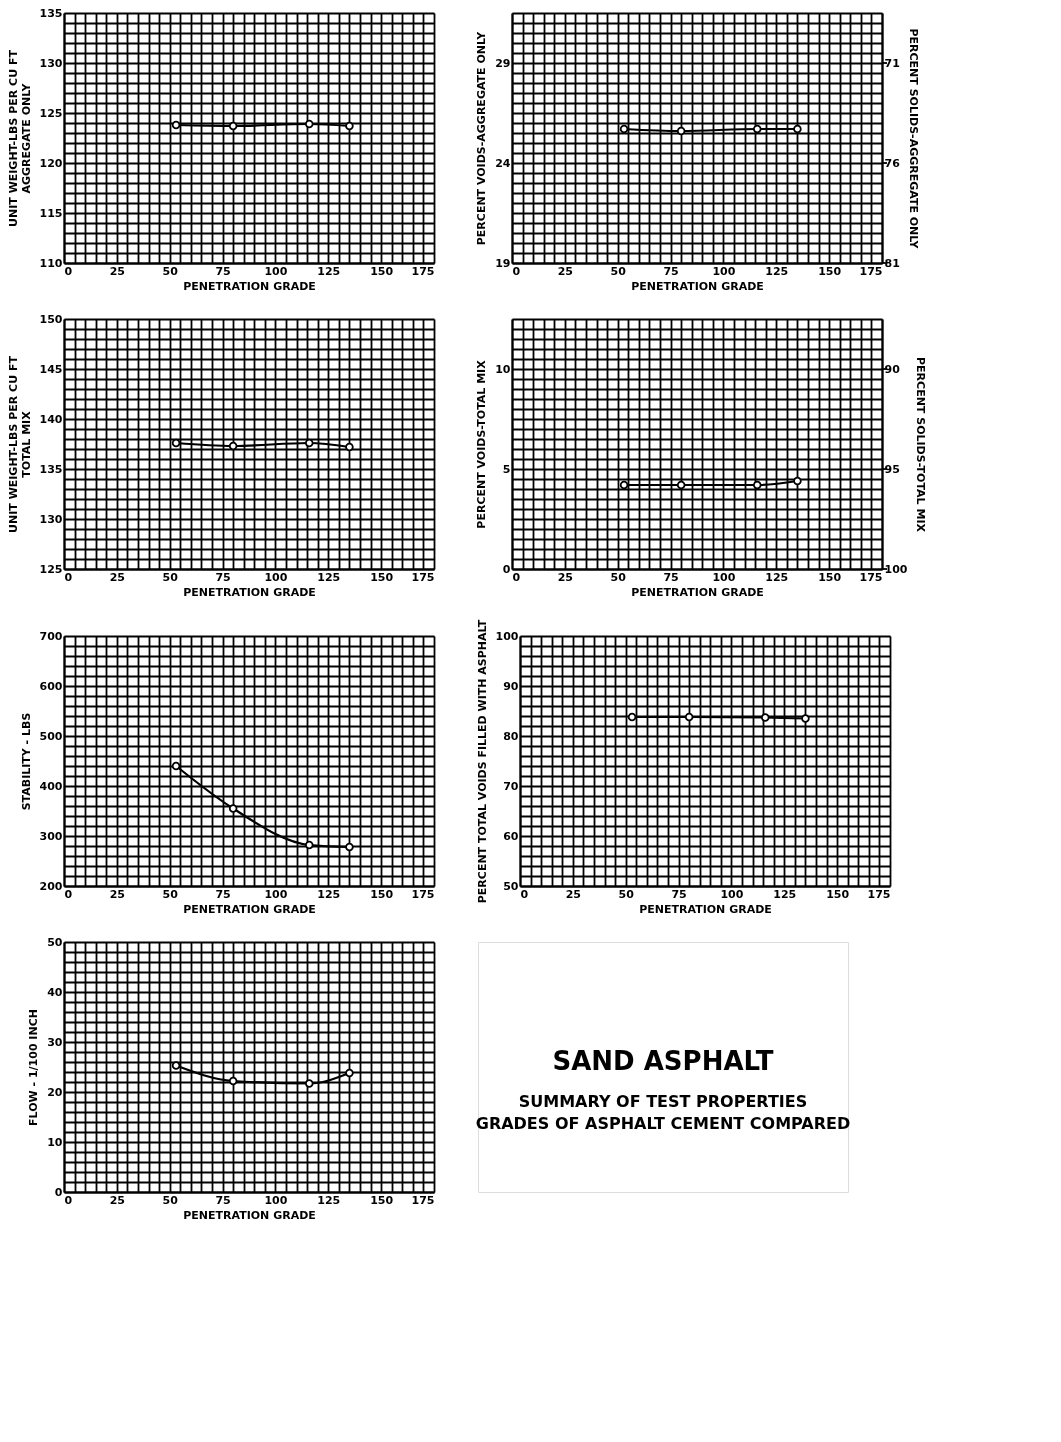 The width and height of the screenshot is (1061, 1442). What do you see at coordinates (892, 263) in the screenshot?
I see `y2-tick-label: 81` at bounding box center [892, 263].